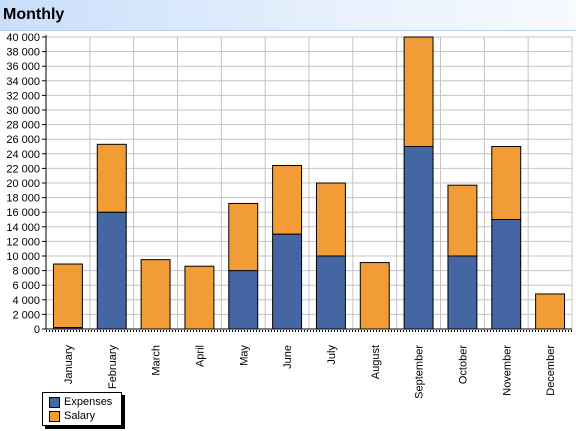  I want to click on y-tick-label: 16 000, so click(23, 213).